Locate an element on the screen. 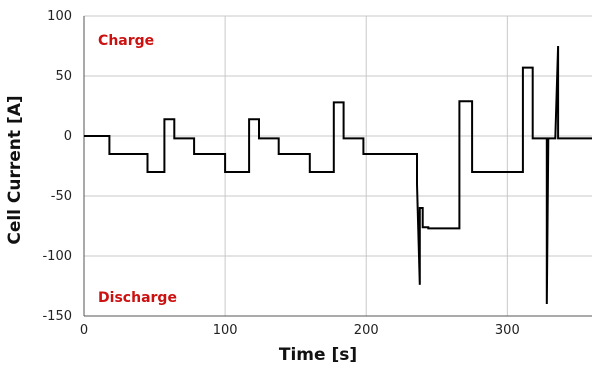  y-tick-label: -50 is located at coordinates (61, 196).